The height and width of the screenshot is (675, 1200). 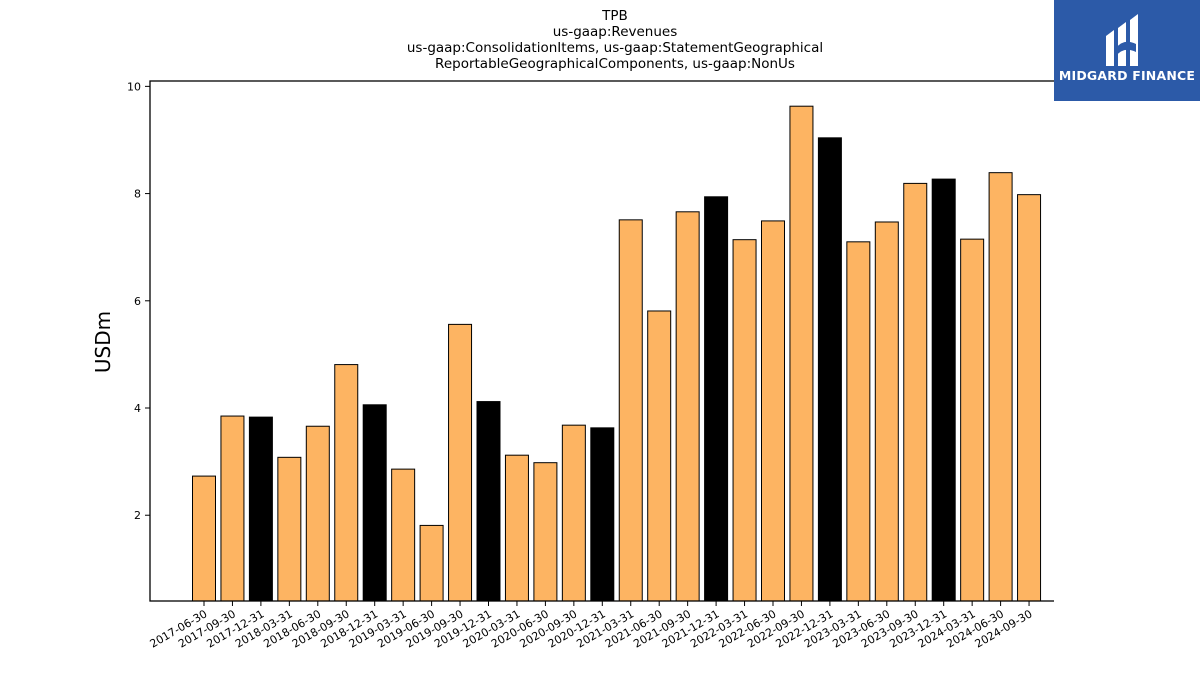 I want to click on midgard-logo-icon, so click(x=1122, y=40).